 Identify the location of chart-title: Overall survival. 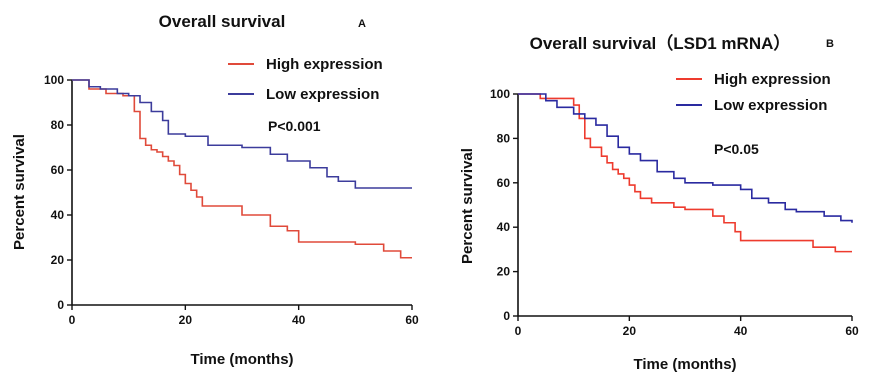
(222, 21).